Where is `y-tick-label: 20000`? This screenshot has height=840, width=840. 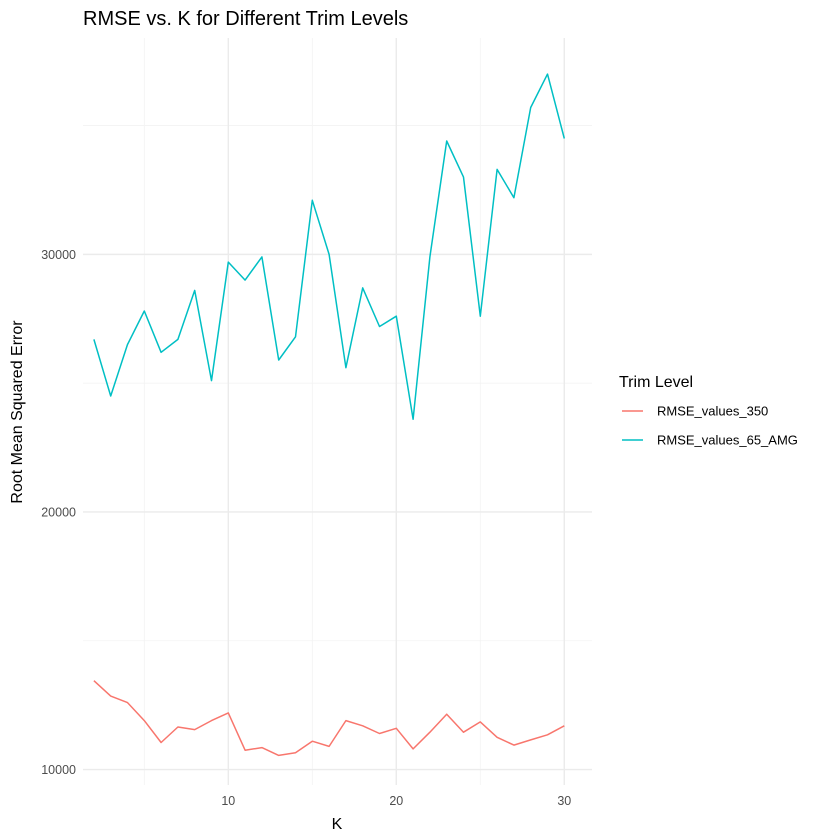 y-tick-label: 20000 is located at coordinates (58, 512).